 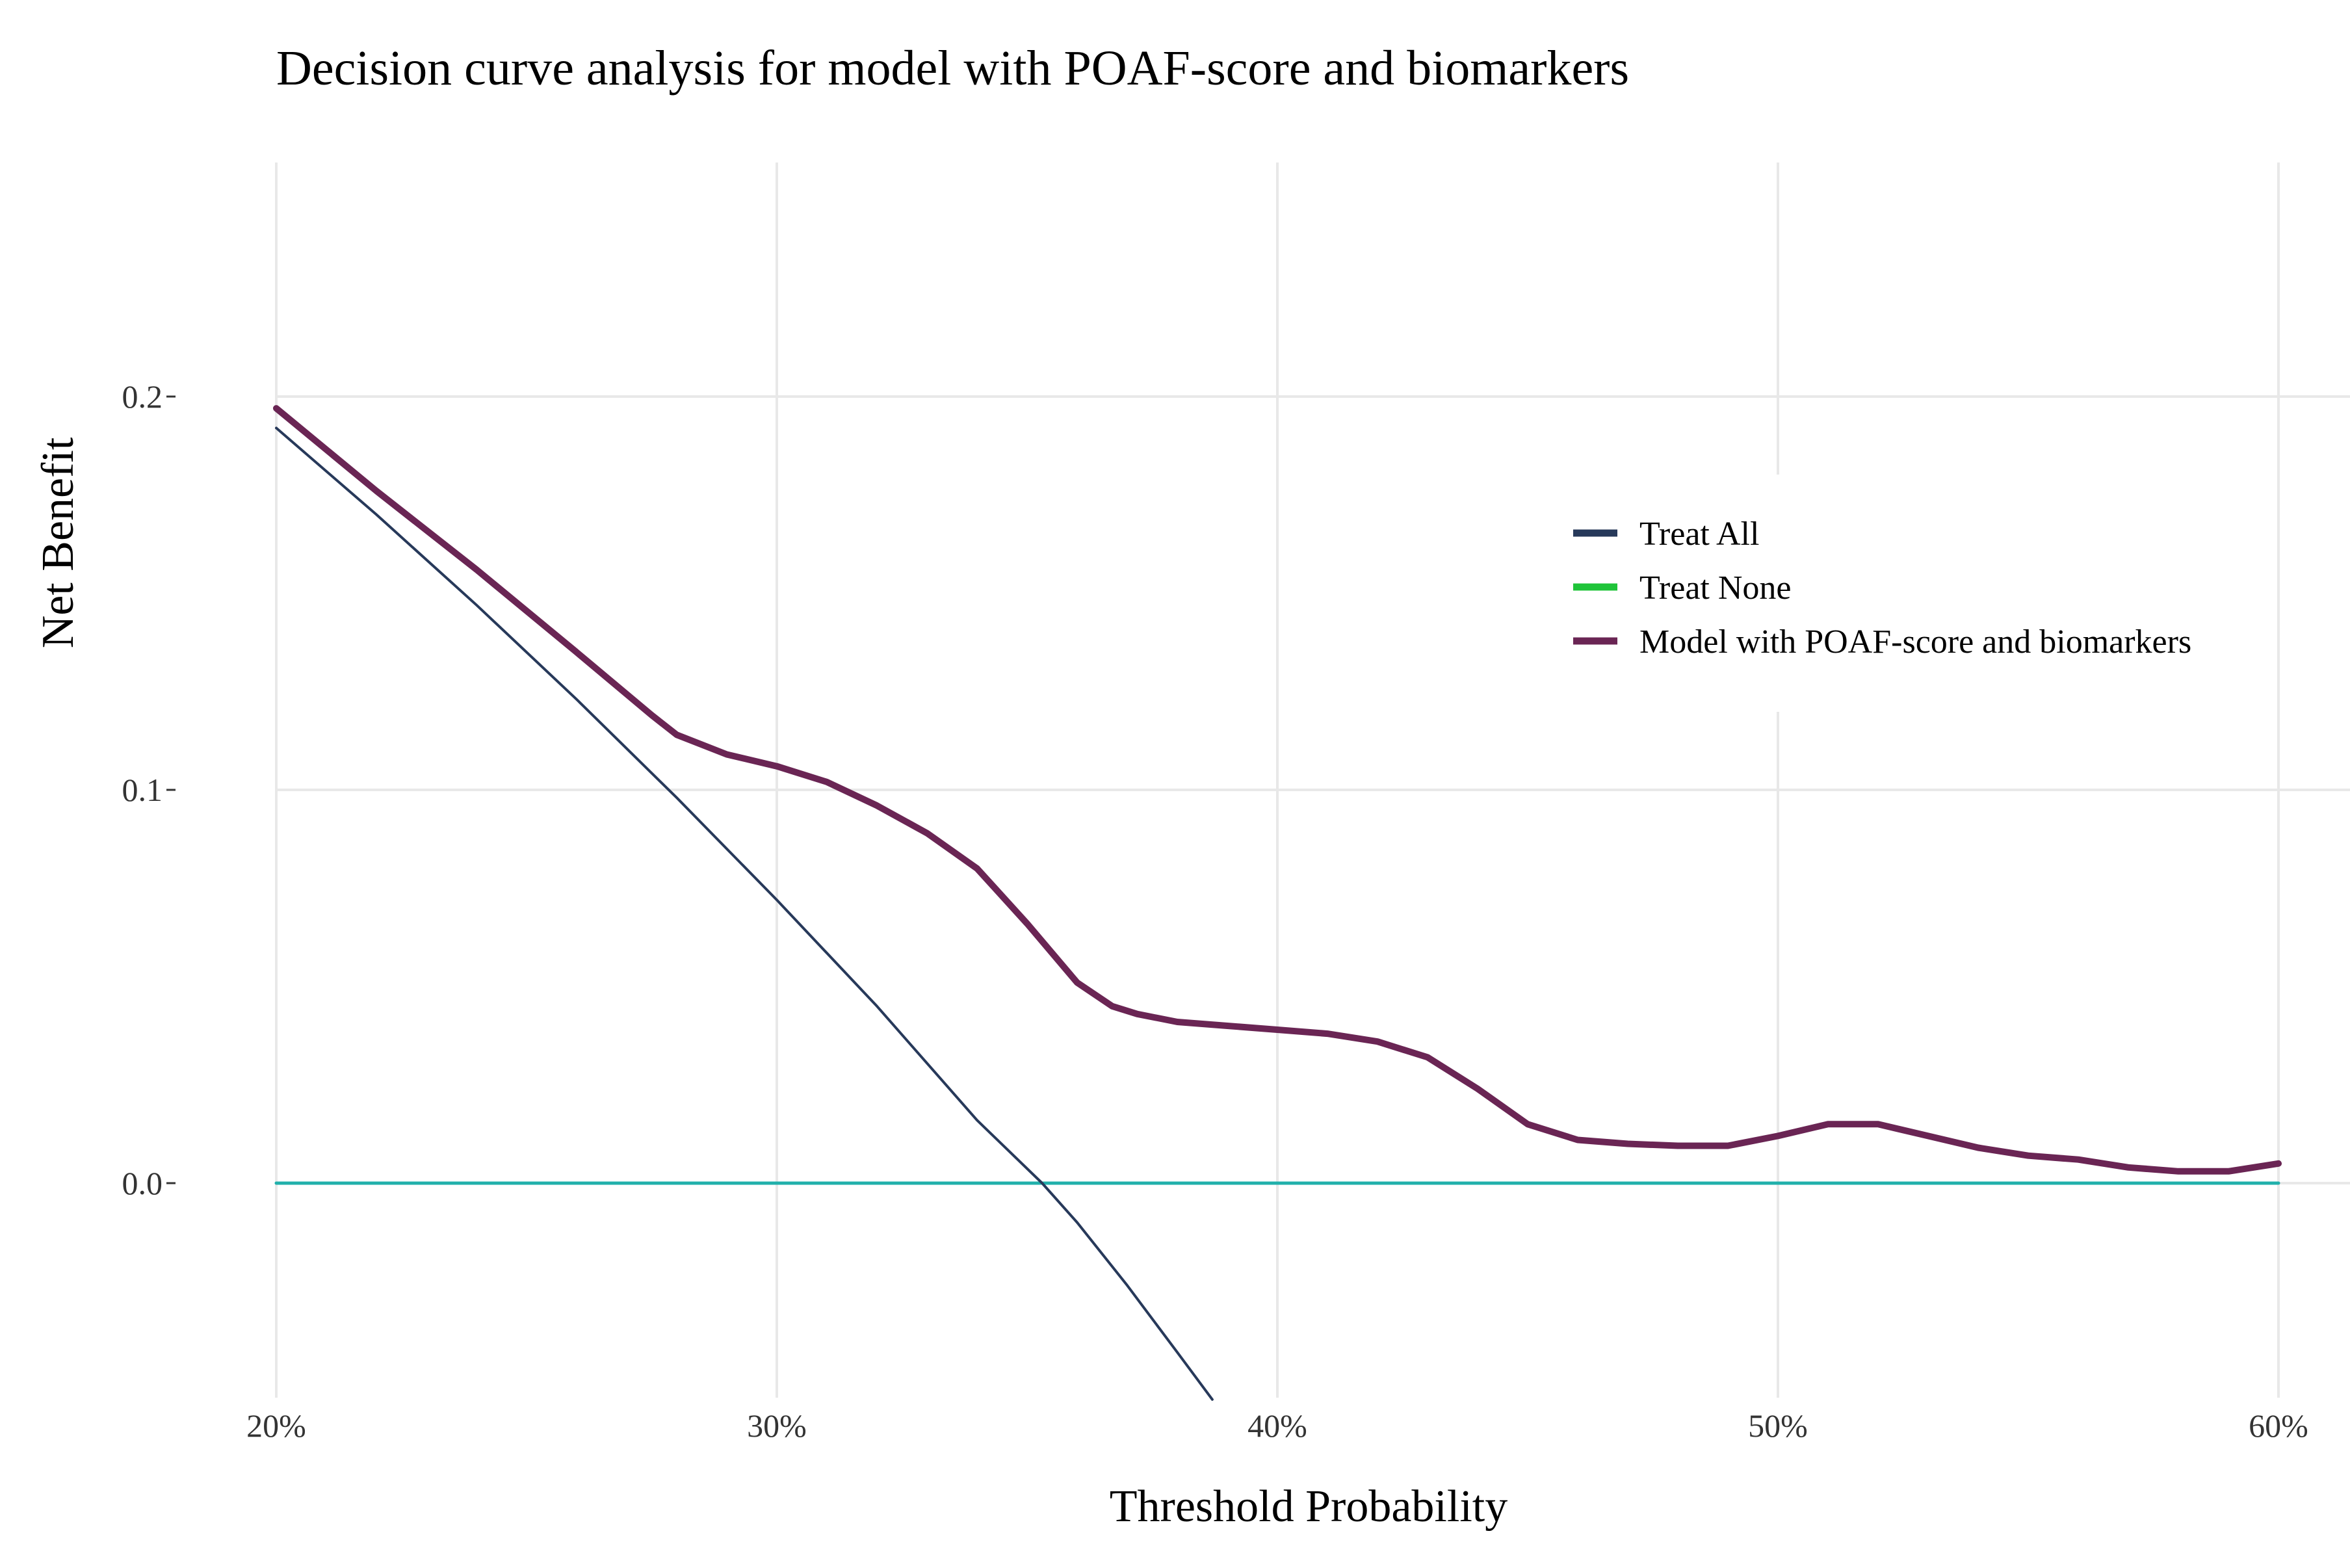 What do you see at coordinates (276, 1425) in the screenshot?
I see `x-tick-label: 20%` at bounding box center [276, 1425].